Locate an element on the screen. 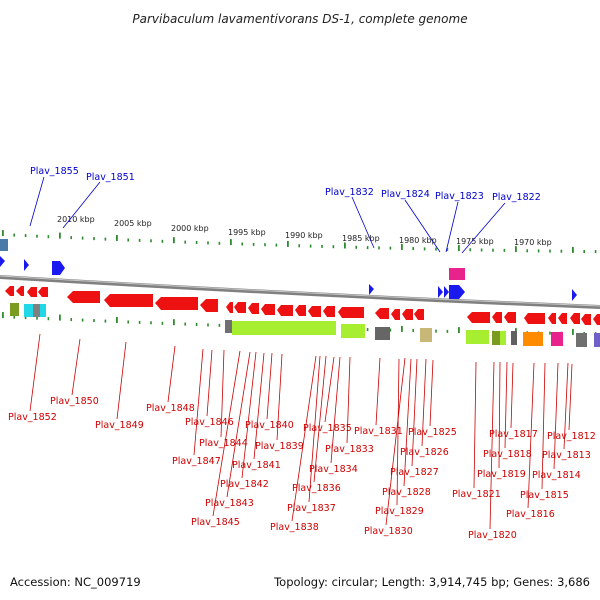 The height and width of the screenshot is (600, 600). gene-label: Plav_1822 is located at coordinates (516, 197).